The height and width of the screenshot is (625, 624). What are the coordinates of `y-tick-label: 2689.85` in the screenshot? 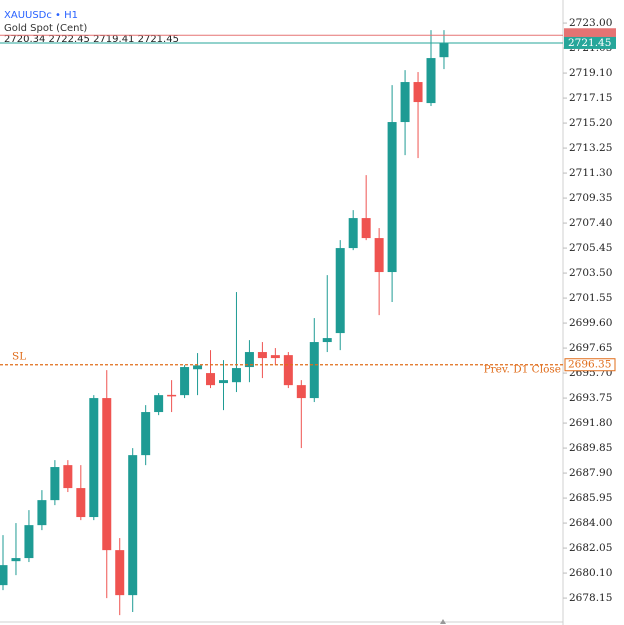 It's located at (590, 448).